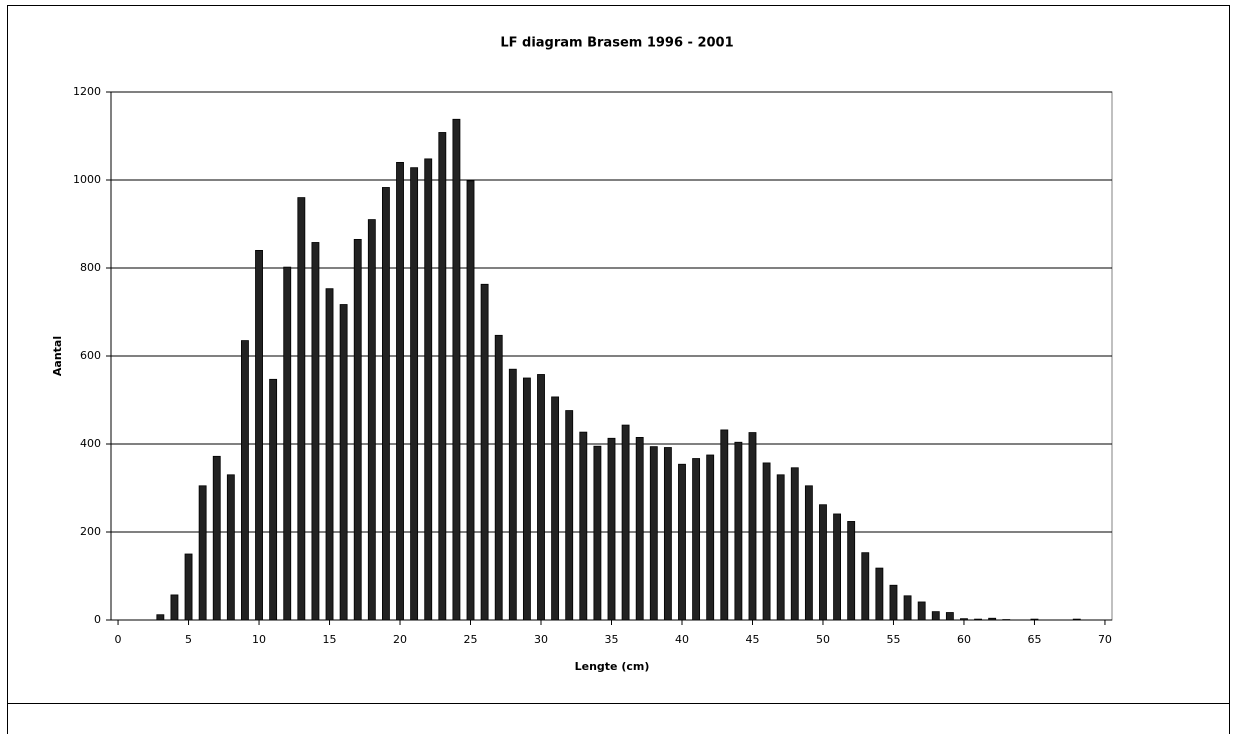  Describe the element at coordinates (1034, 639) in the screenshot. I see `x-tick-label: 65` at that location.